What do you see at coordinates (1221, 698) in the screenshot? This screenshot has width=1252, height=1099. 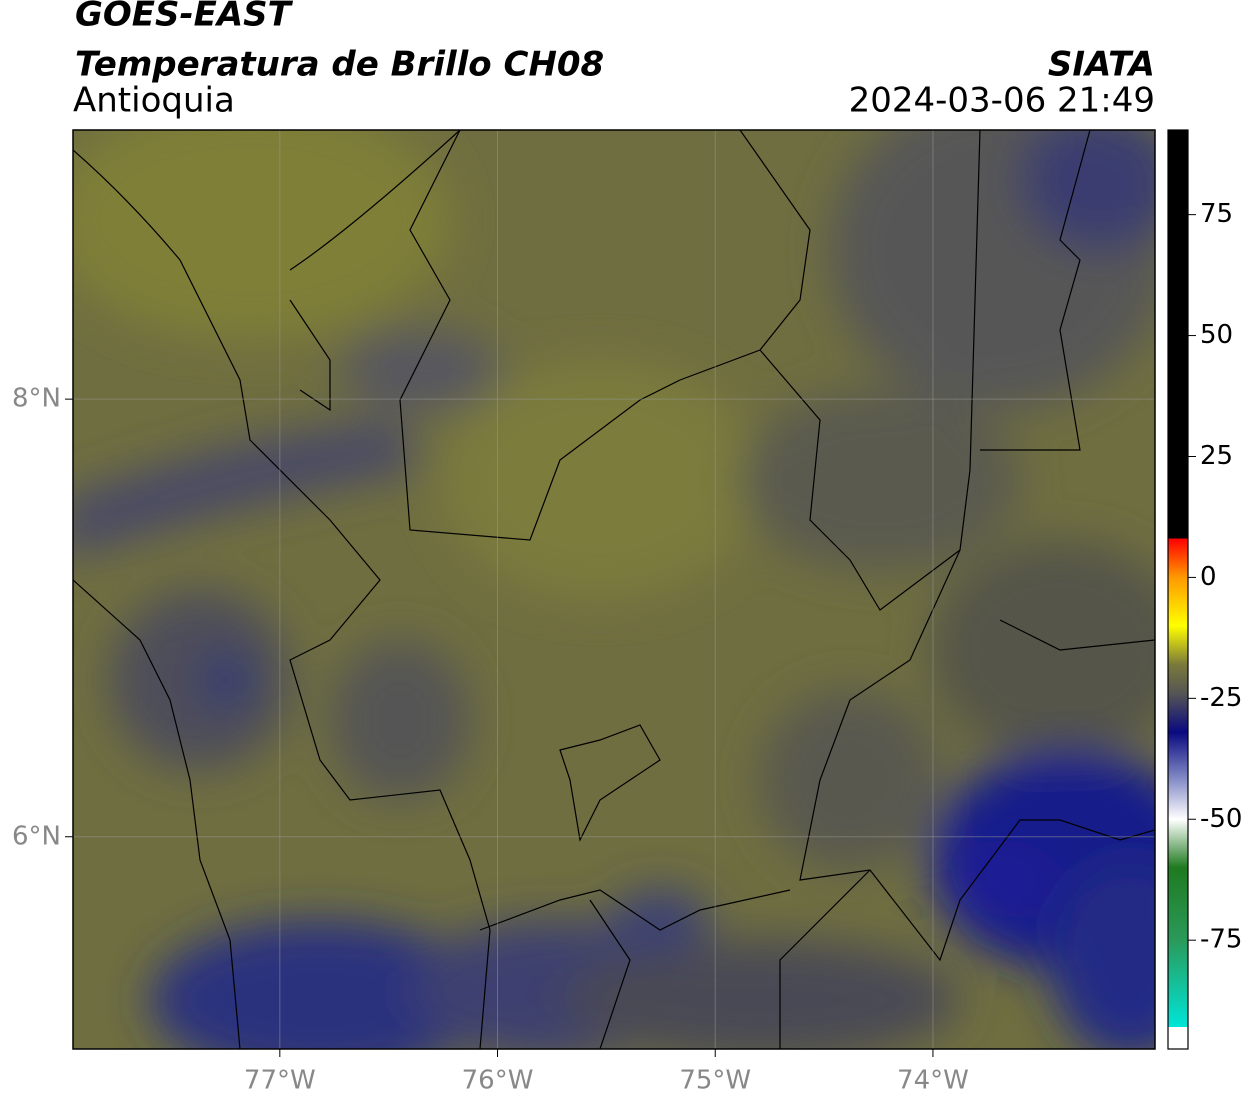 I see `colorbar-tick-label: -25` at bounding box center [1221, 698].